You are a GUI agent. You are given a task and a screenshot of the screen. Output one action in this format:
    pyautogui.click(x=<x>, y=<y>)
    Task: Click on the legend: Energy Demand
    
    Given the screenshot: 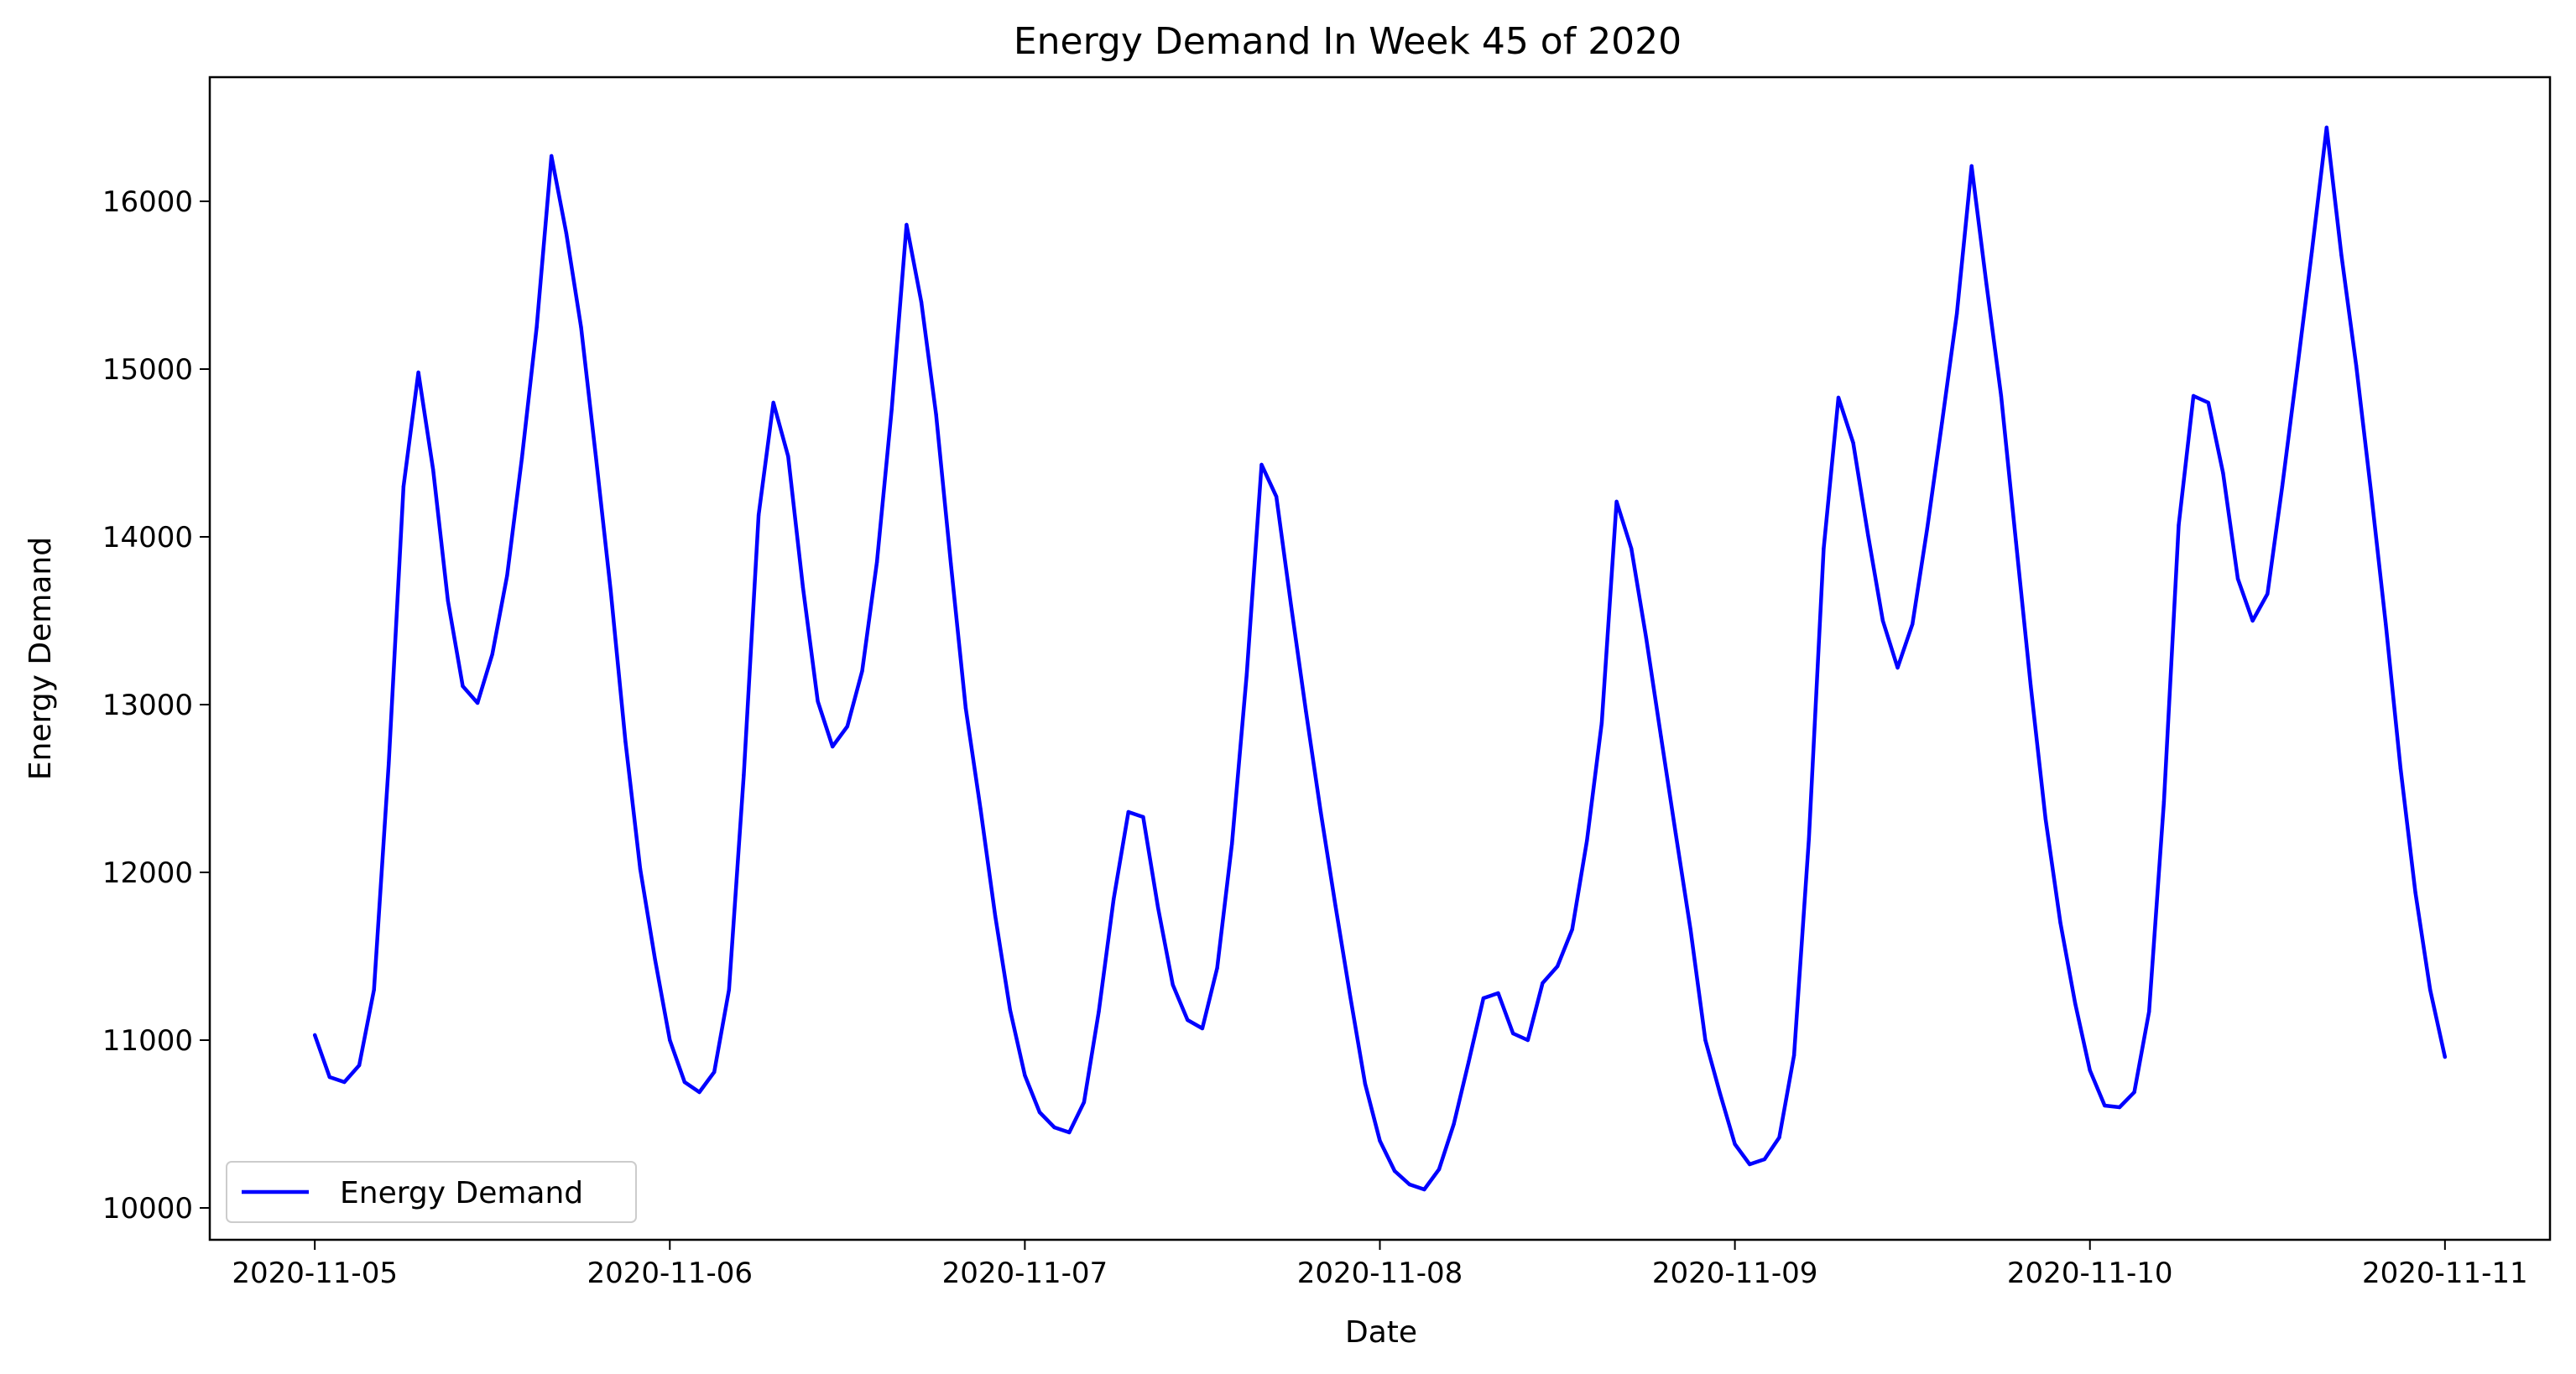 What is the action you would take?
    pyautogui.click(x=431, y=1192)
    